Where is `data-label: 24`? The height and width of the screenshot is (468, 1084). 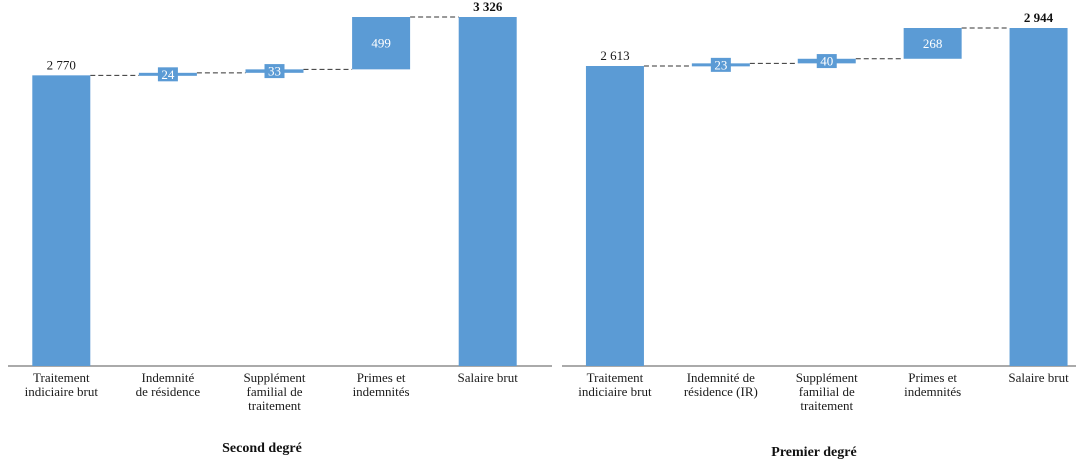 data-label: 24 is located at coordinates (168, 74).